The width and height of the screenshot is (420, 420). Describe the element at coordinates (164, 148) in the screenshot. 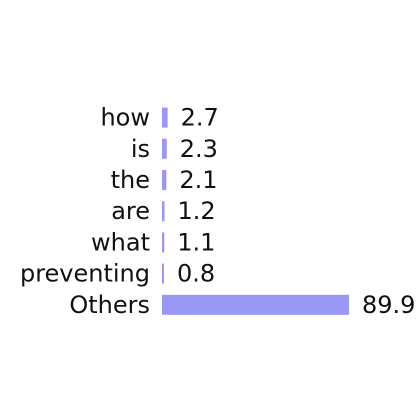

I see `bar-is` at that location.